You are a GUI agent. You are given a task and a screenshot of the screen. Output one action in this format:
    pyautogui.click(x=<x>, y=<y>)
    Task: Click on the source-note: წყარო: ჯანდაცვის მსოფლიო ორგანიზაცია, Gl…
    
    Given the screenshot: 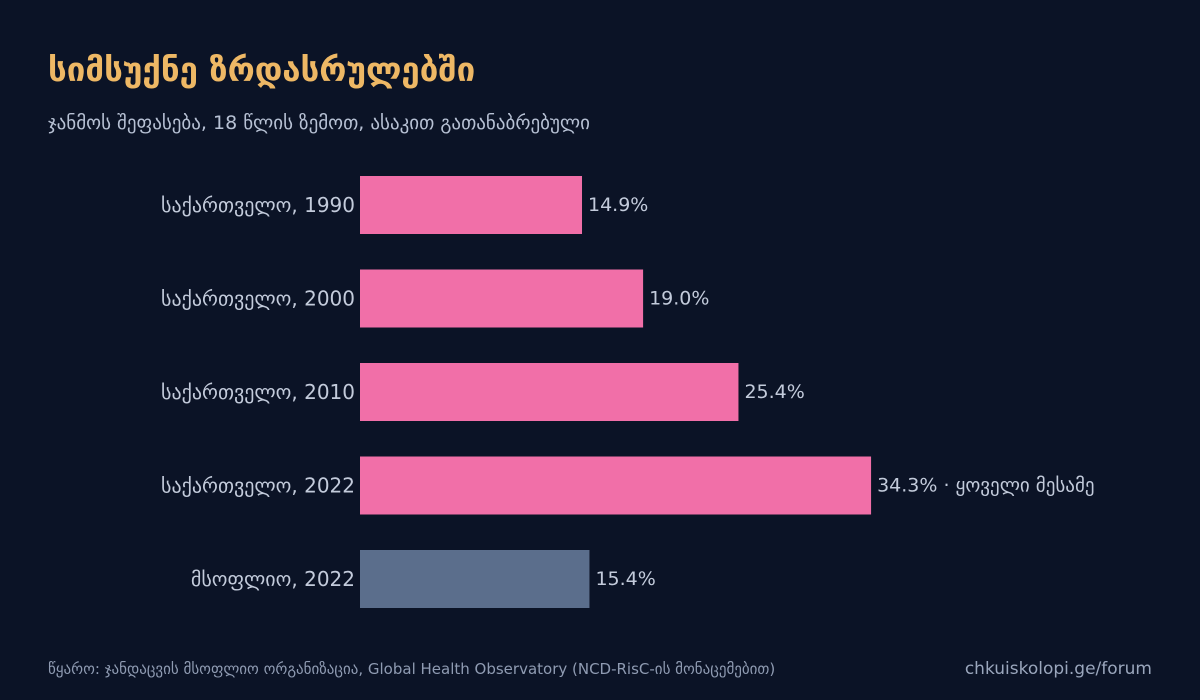 What is the action you would take?
    pyautogui.click(x=412, y=669)
    